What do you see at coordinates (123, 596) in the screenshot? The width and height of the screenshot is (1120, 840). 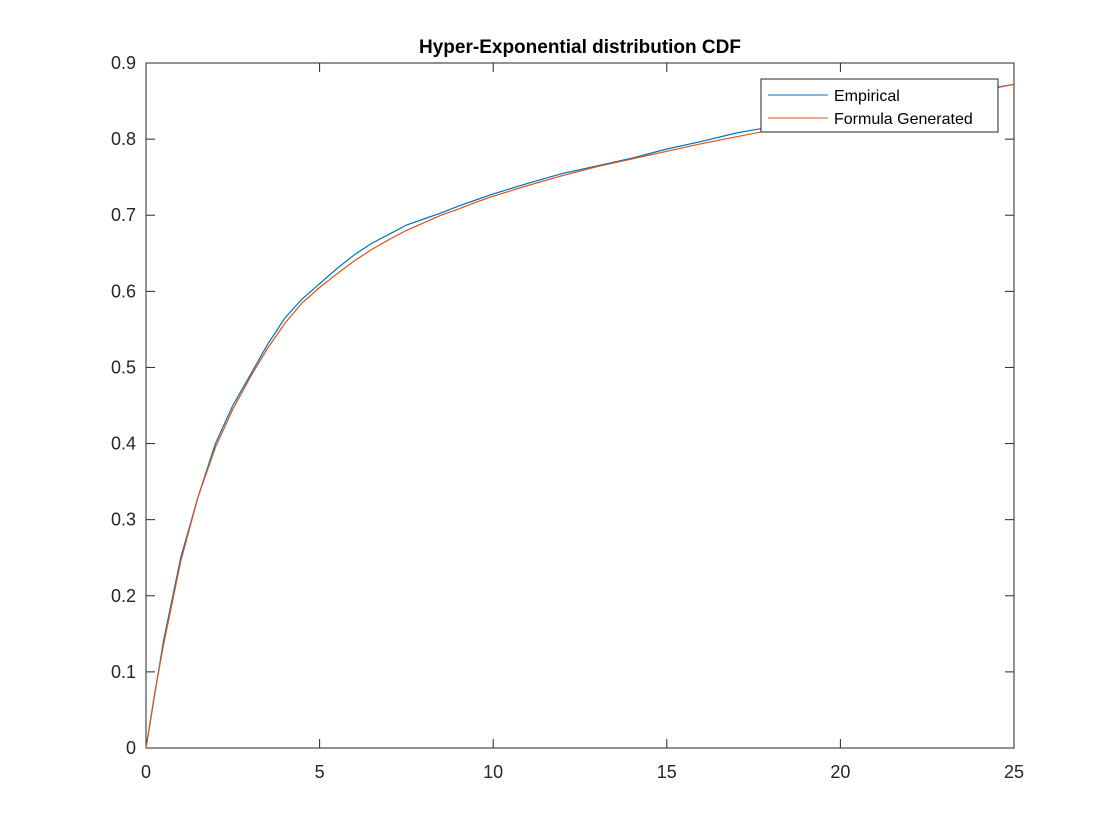 I see `y-tick-label: 0.2` at bounding box center [123, 596].